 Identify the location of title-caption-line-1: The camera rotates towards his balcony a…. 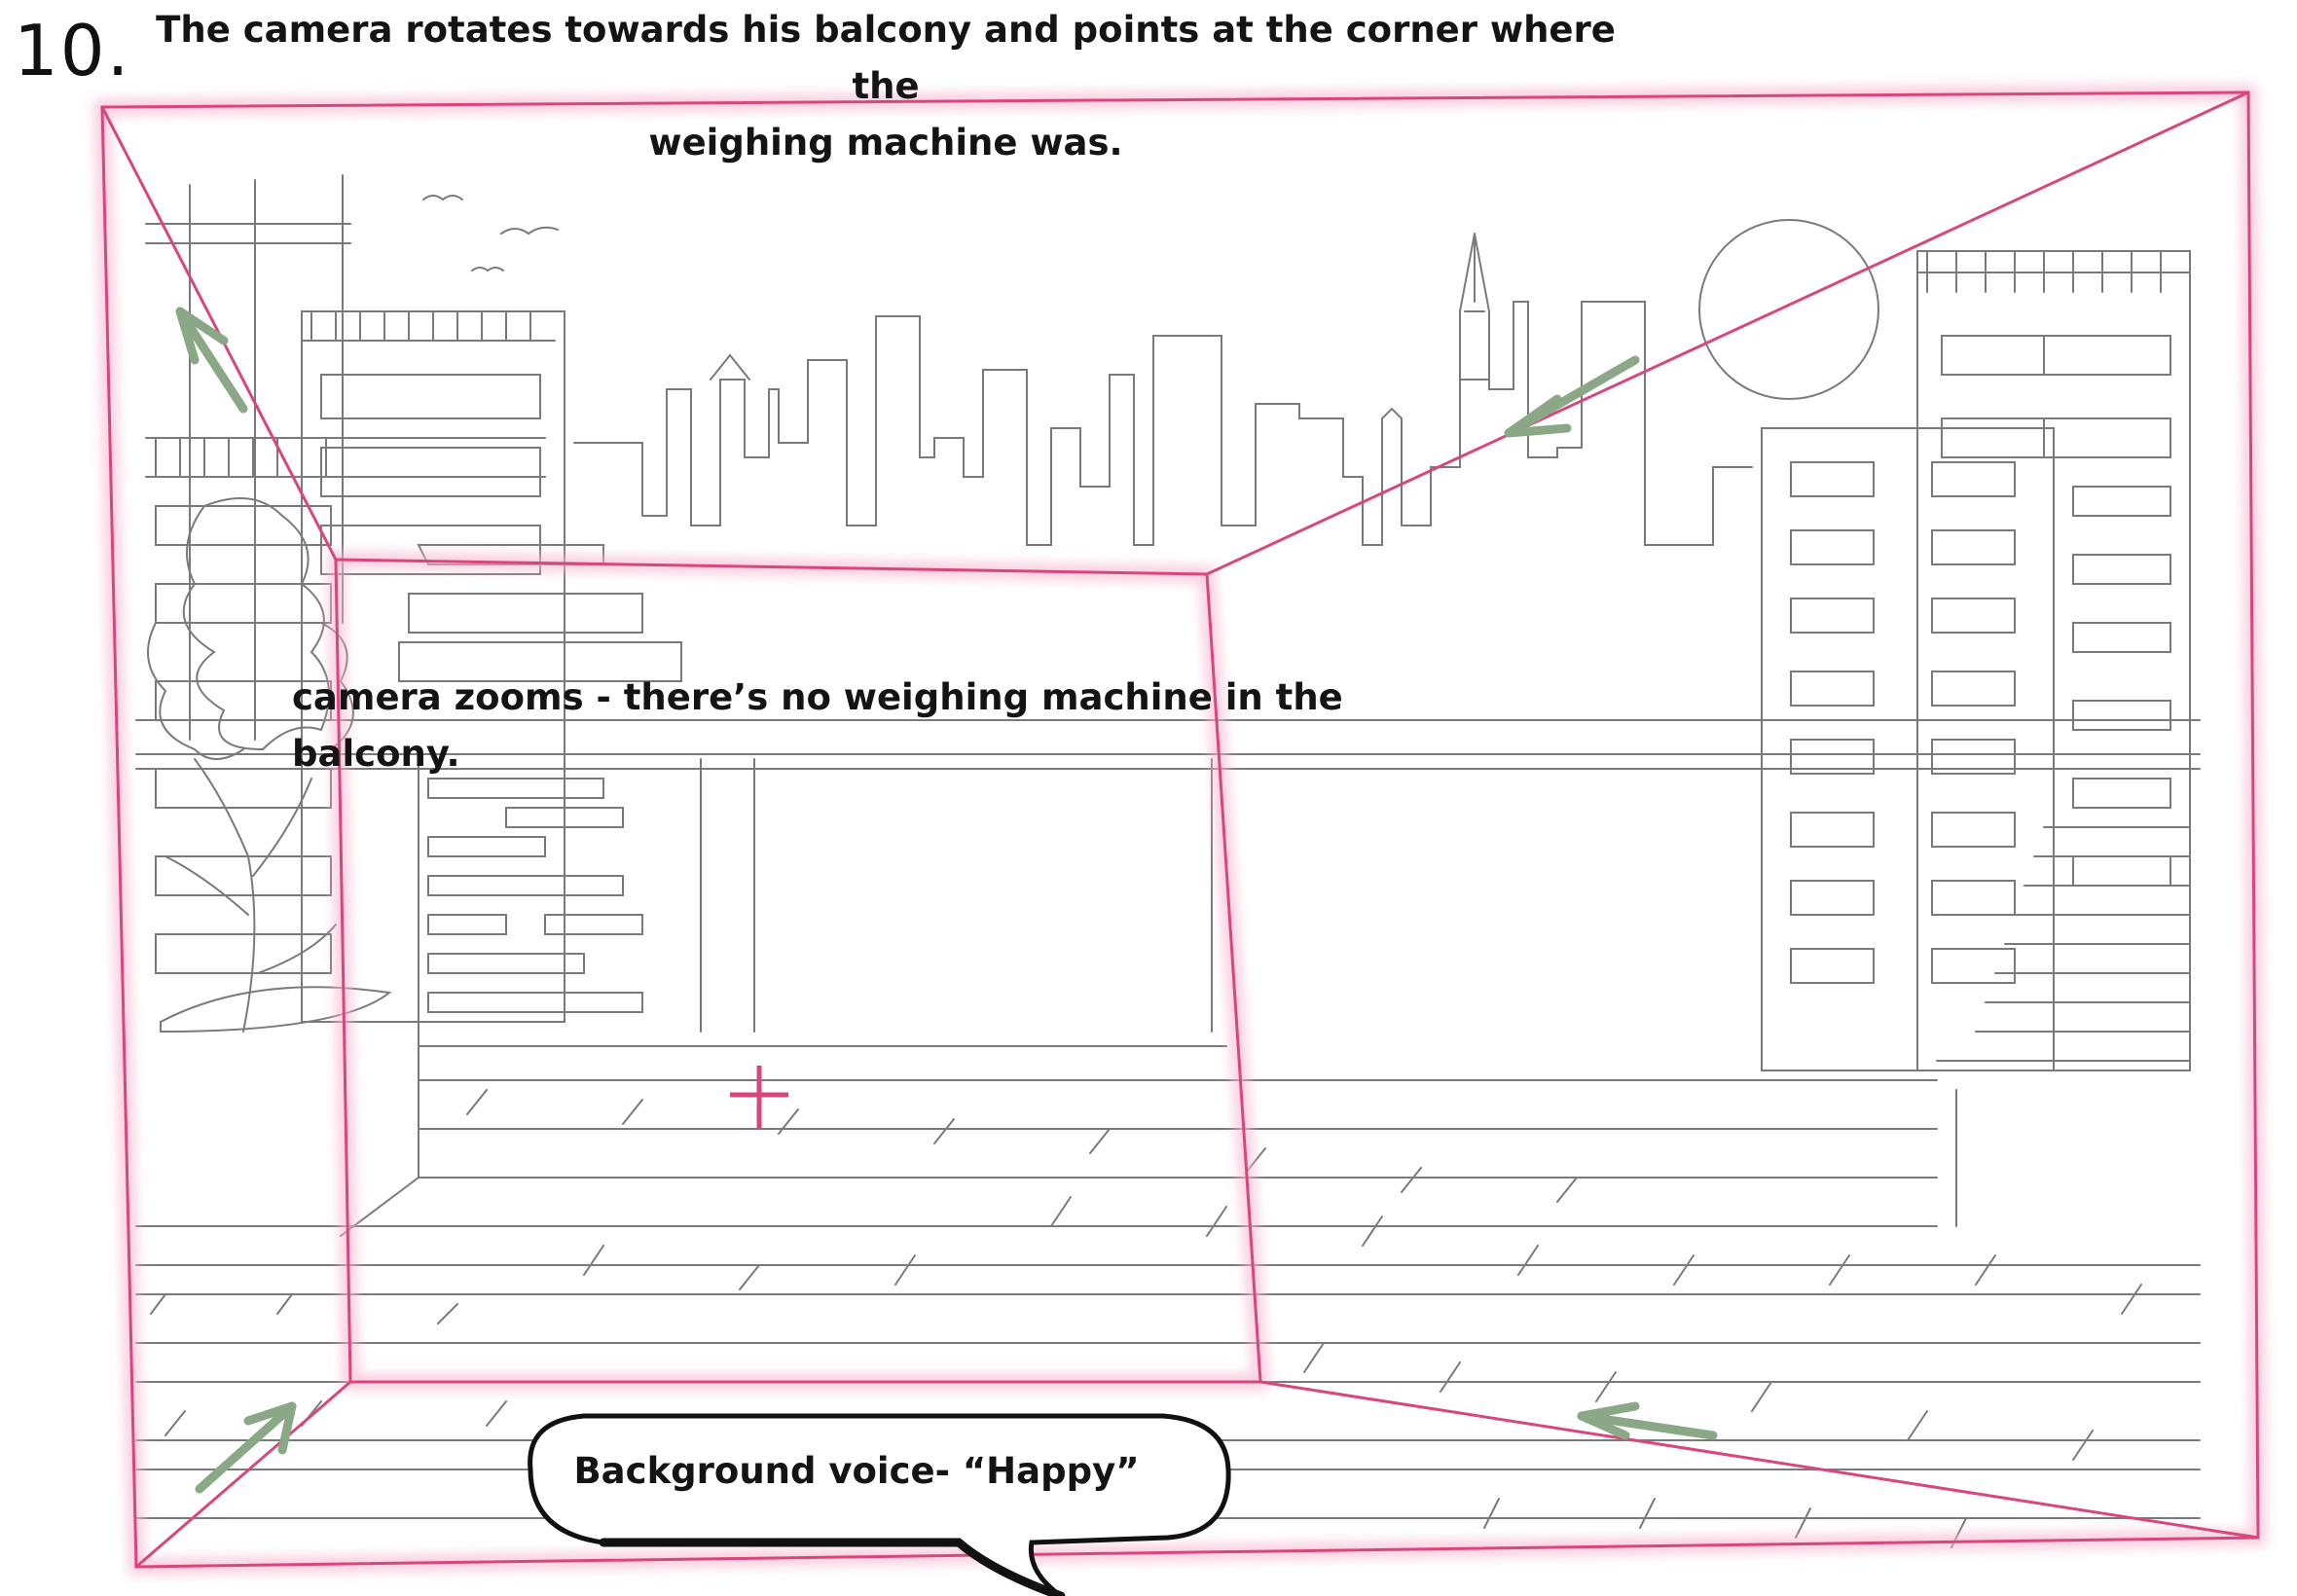
(886, 58).